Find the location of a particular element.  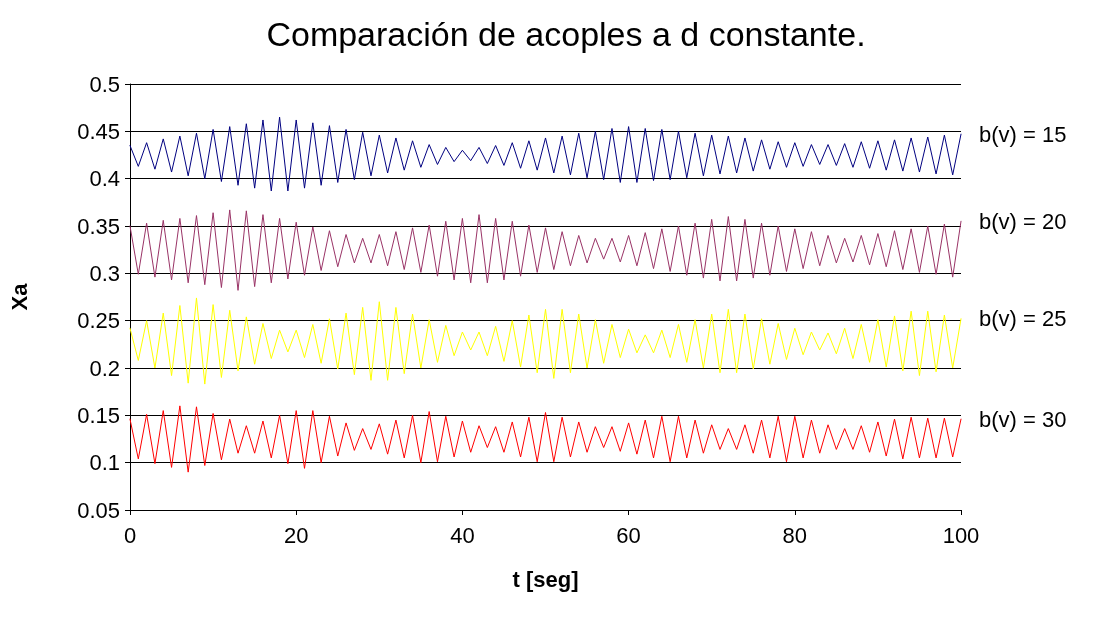

y-tick-label: 0.25 is located at coordinates (98, 321).